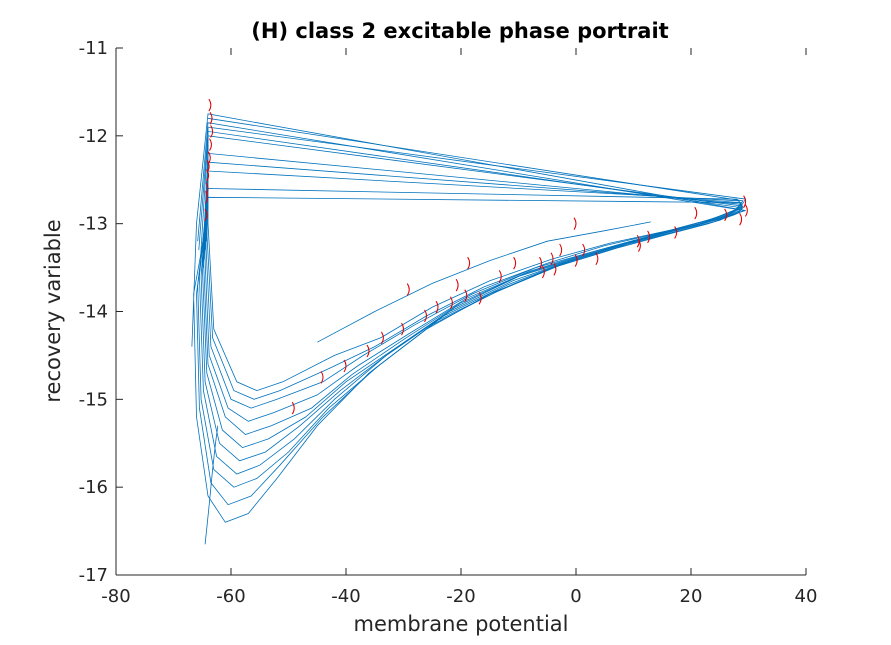 This screenshot has width=891, height=645. Describe the element at coordinates (93, 487) in the screenshot. I see `y-tick-label: -16` at that location.